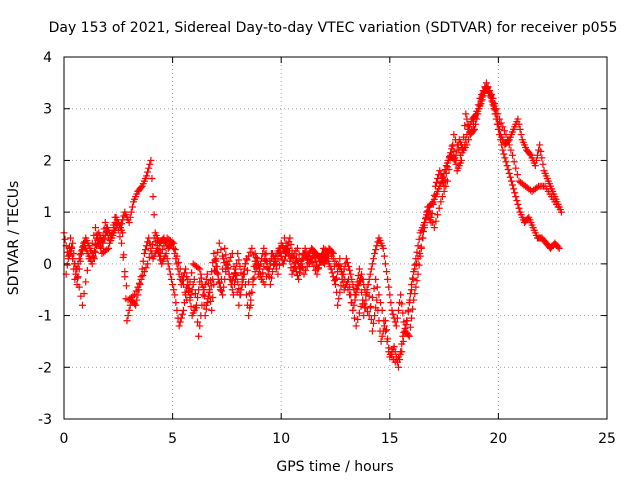 This screenshot has height=480, width=640. What do you see at coordinates (64, 439) in the screenshot?
I see `x-tick-label: 0` at bounding box center [64, 439].